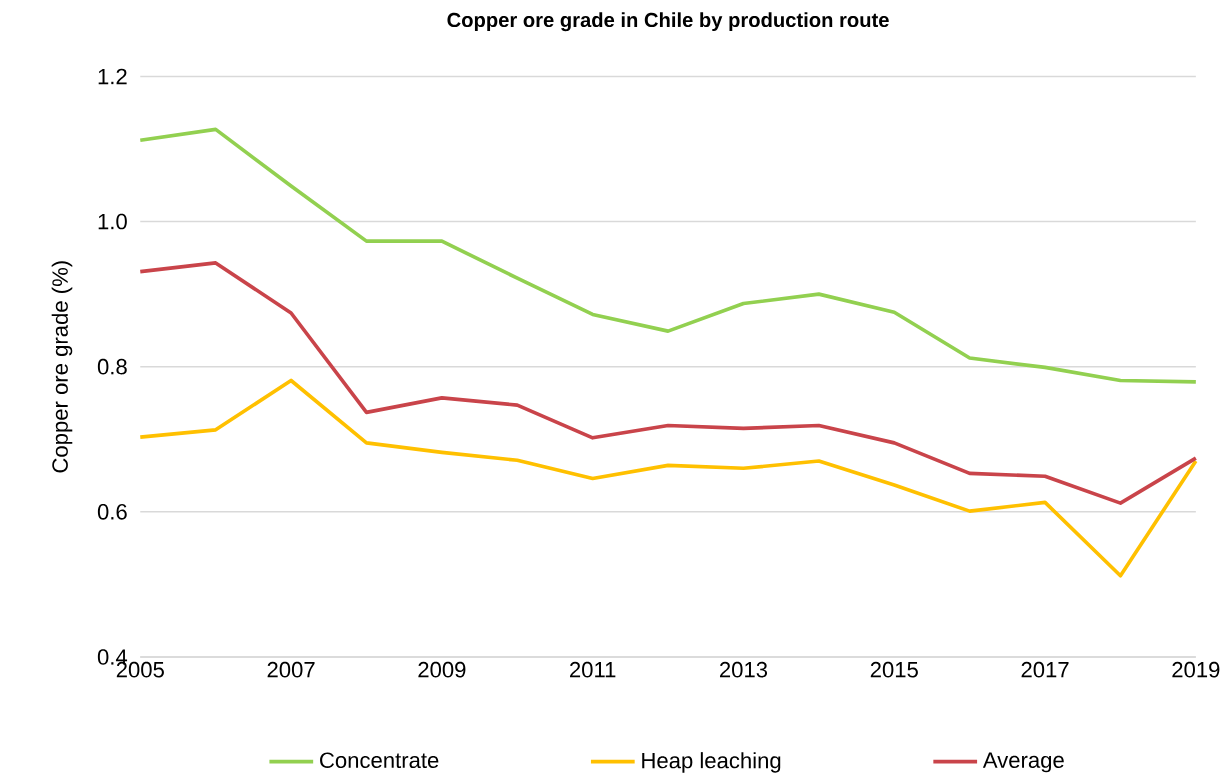 Image resolution: width=1229 pixels, height=776 pixels. What do you see at coordinates (1196, 669) in the screenshot?
I see `x-tick-label: 2019` at bounding box center [1196, 669].